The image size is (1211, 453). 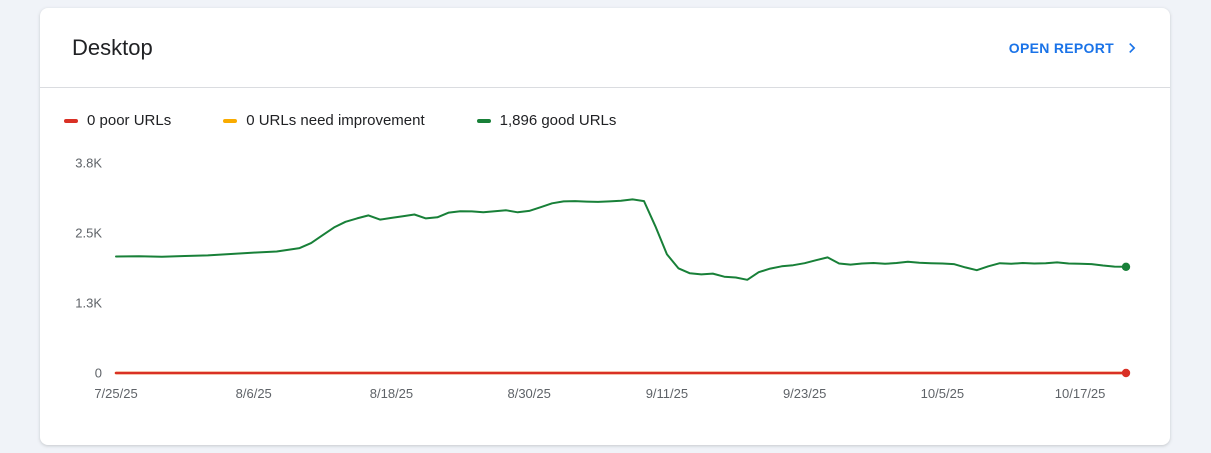 What do you see at coordinates (112, 47) in the screenshot?
I see `card-title: Desktop` at bounding box center [112, 47].